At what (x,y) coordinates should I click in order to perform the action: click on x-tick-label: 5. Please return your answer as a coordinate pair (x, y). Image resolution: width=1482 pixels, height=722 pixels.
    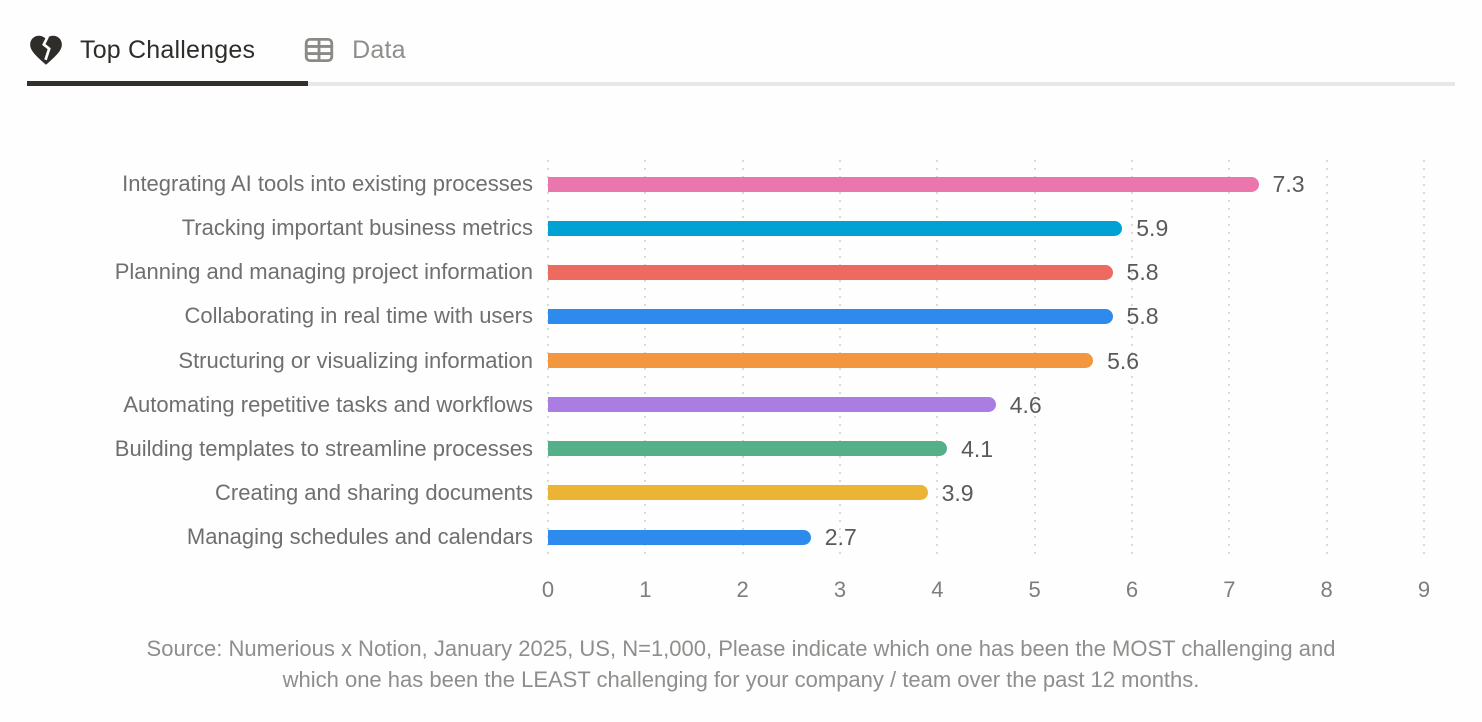
    Looking at the image, I should click on (1034, 589).